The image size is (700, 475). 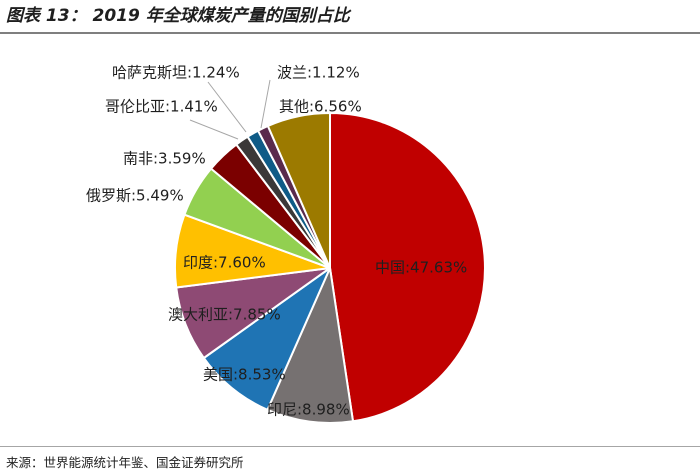 What do you see at coordinates (224, 315) in the screenshot?
I see `slice-data-label: 澳大利亚:7.85%` at bounding box center [224, 315].